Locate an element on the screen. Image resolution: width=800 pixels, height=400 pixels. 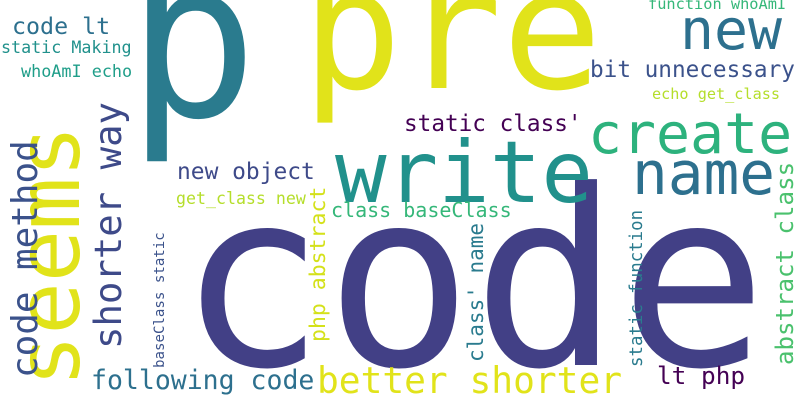
word-class-name: class' name is located at coordinates (475, 292).